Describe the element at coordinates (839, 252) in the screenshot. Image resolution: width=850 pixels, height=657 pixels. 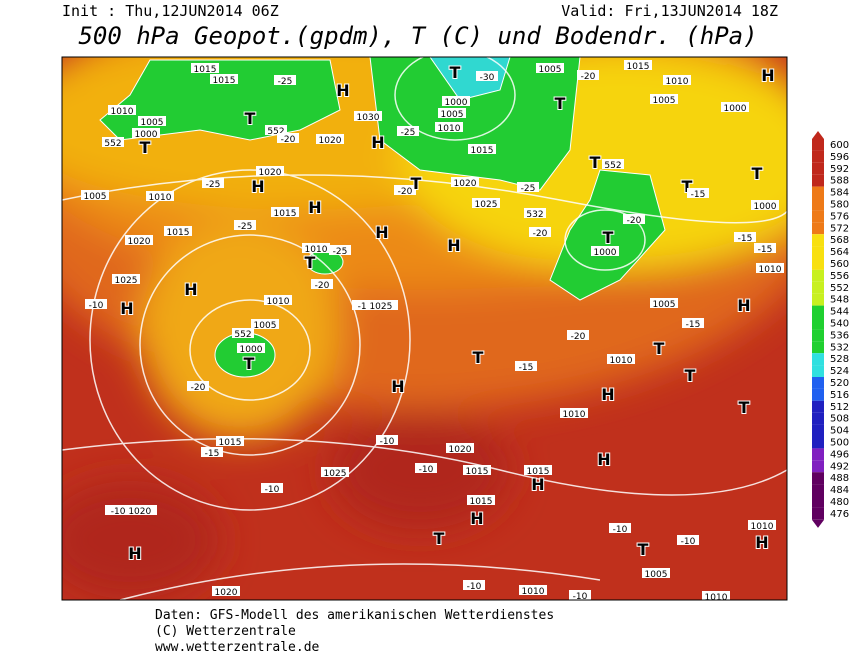
I see `colorbar-label: 564` at that location.